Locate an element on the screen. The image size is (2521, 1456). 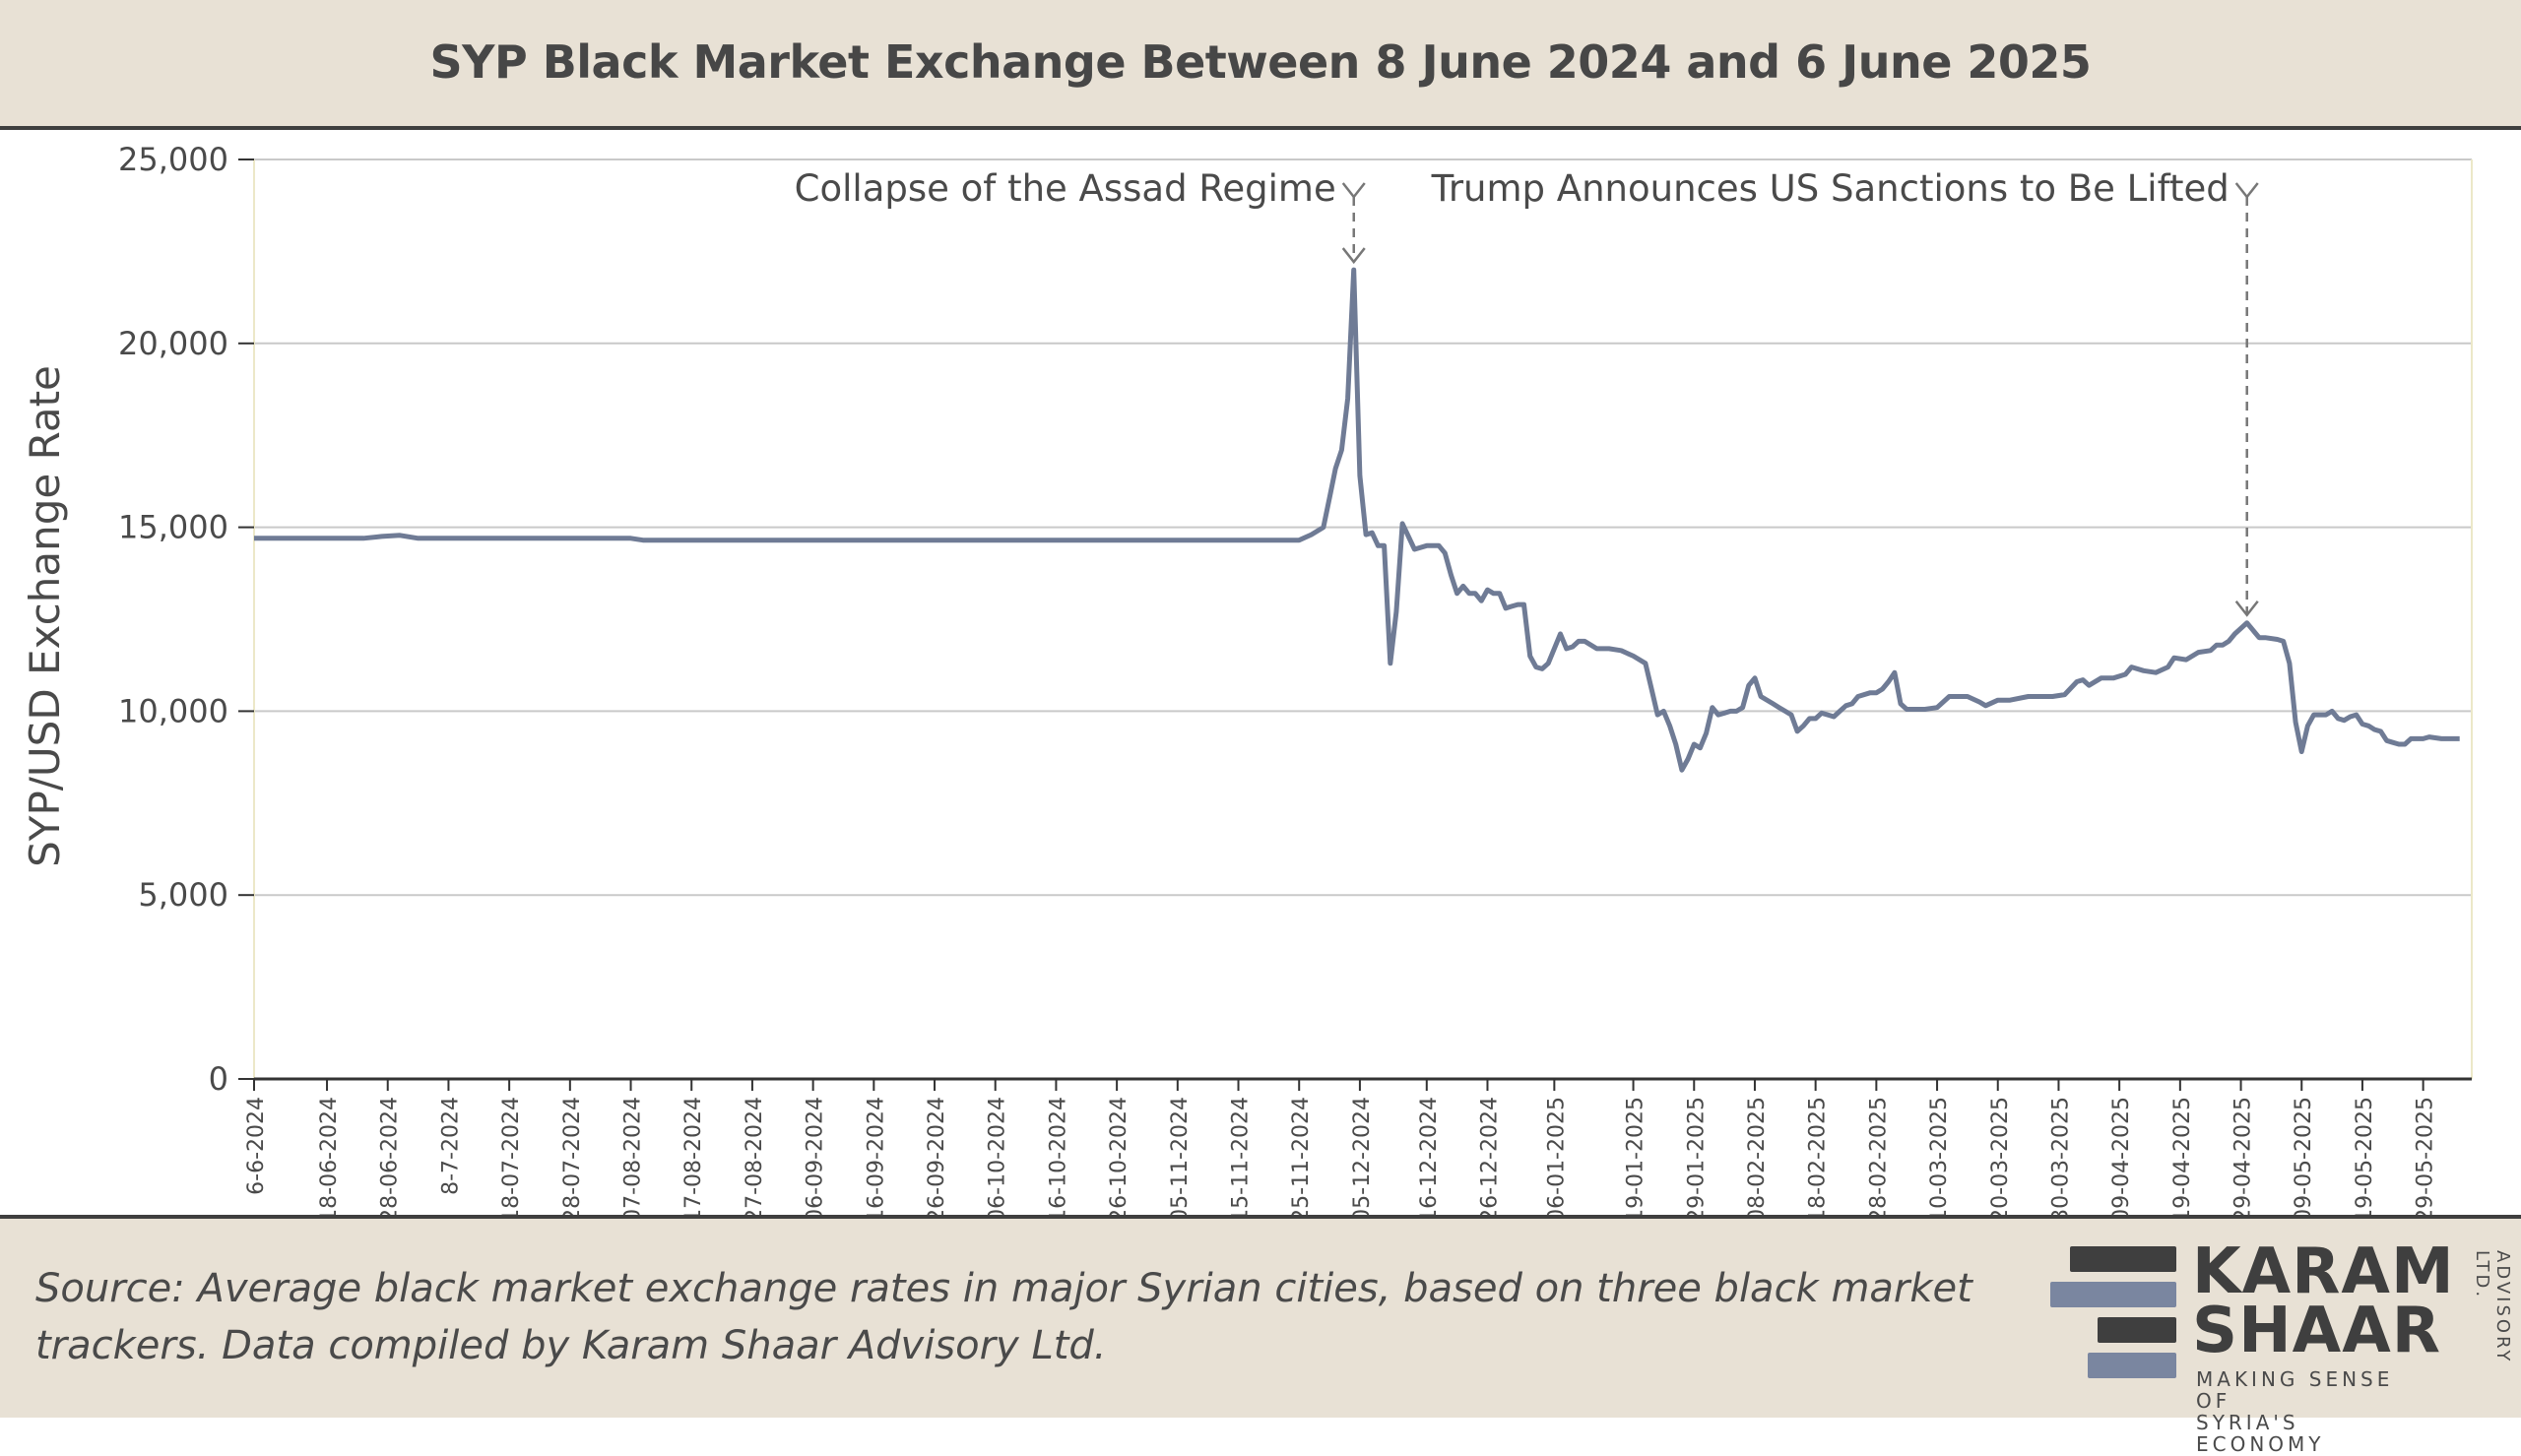
x-tick-label: 16-10-2024 is located at coordinates (1058, 1156).